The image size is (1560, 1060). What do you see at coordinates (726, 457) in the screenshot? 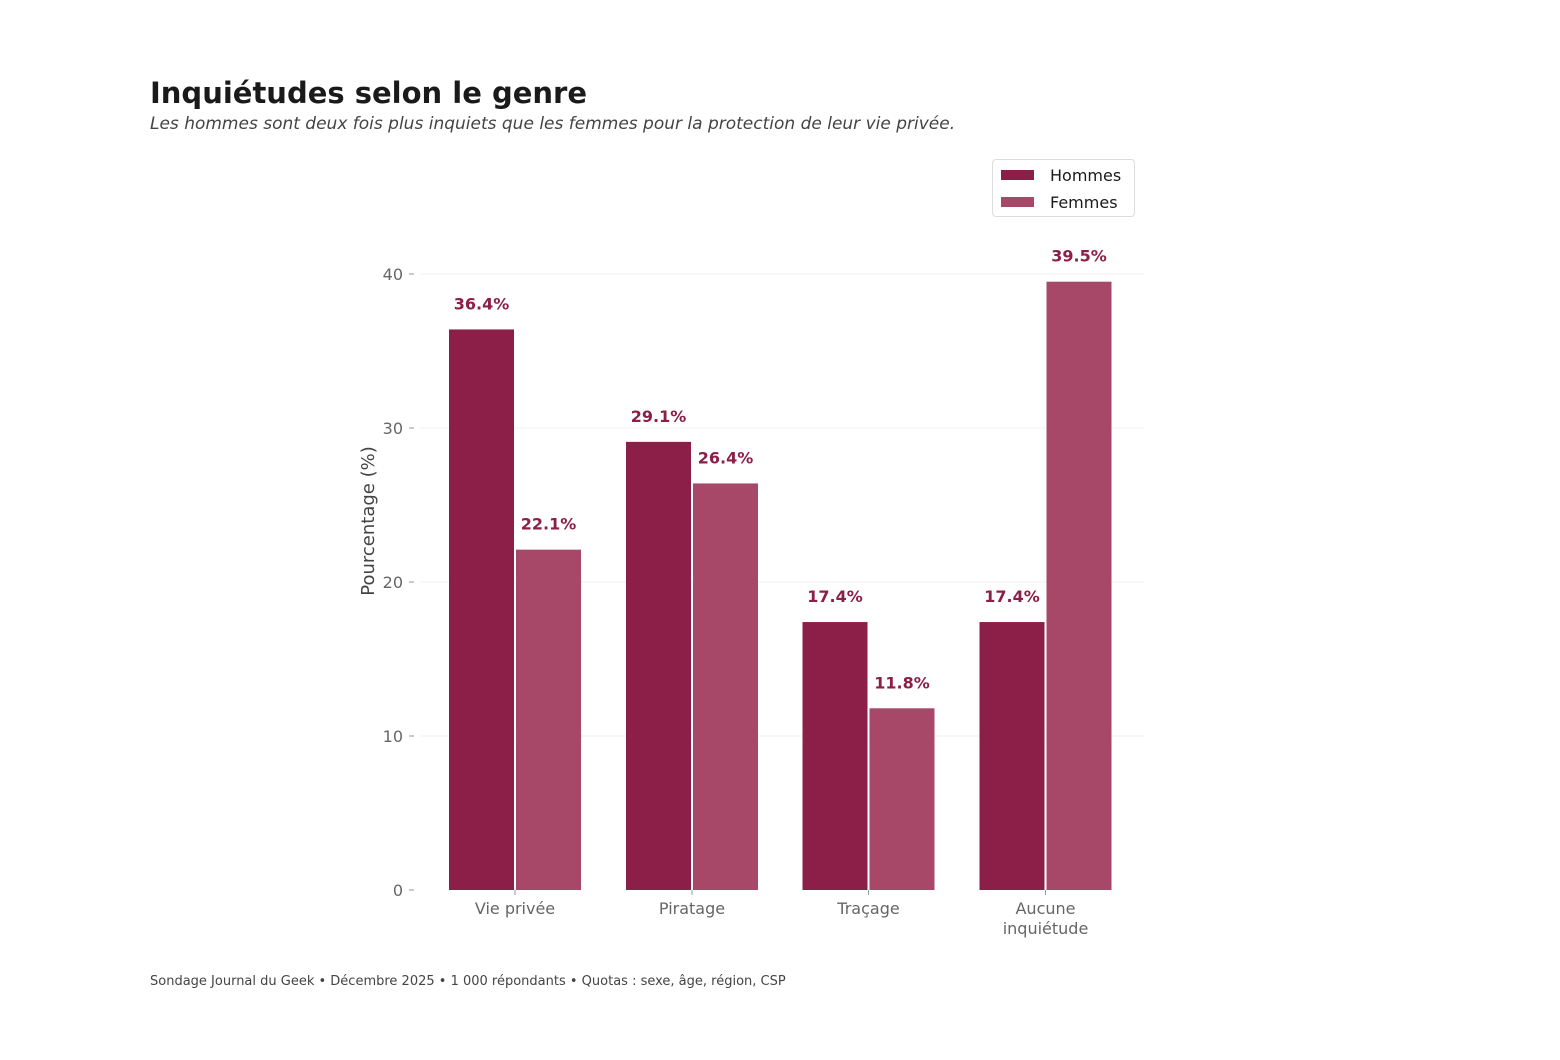
I see `data-label-femmes-1: 26.4%` at bounding box center [726, 457].